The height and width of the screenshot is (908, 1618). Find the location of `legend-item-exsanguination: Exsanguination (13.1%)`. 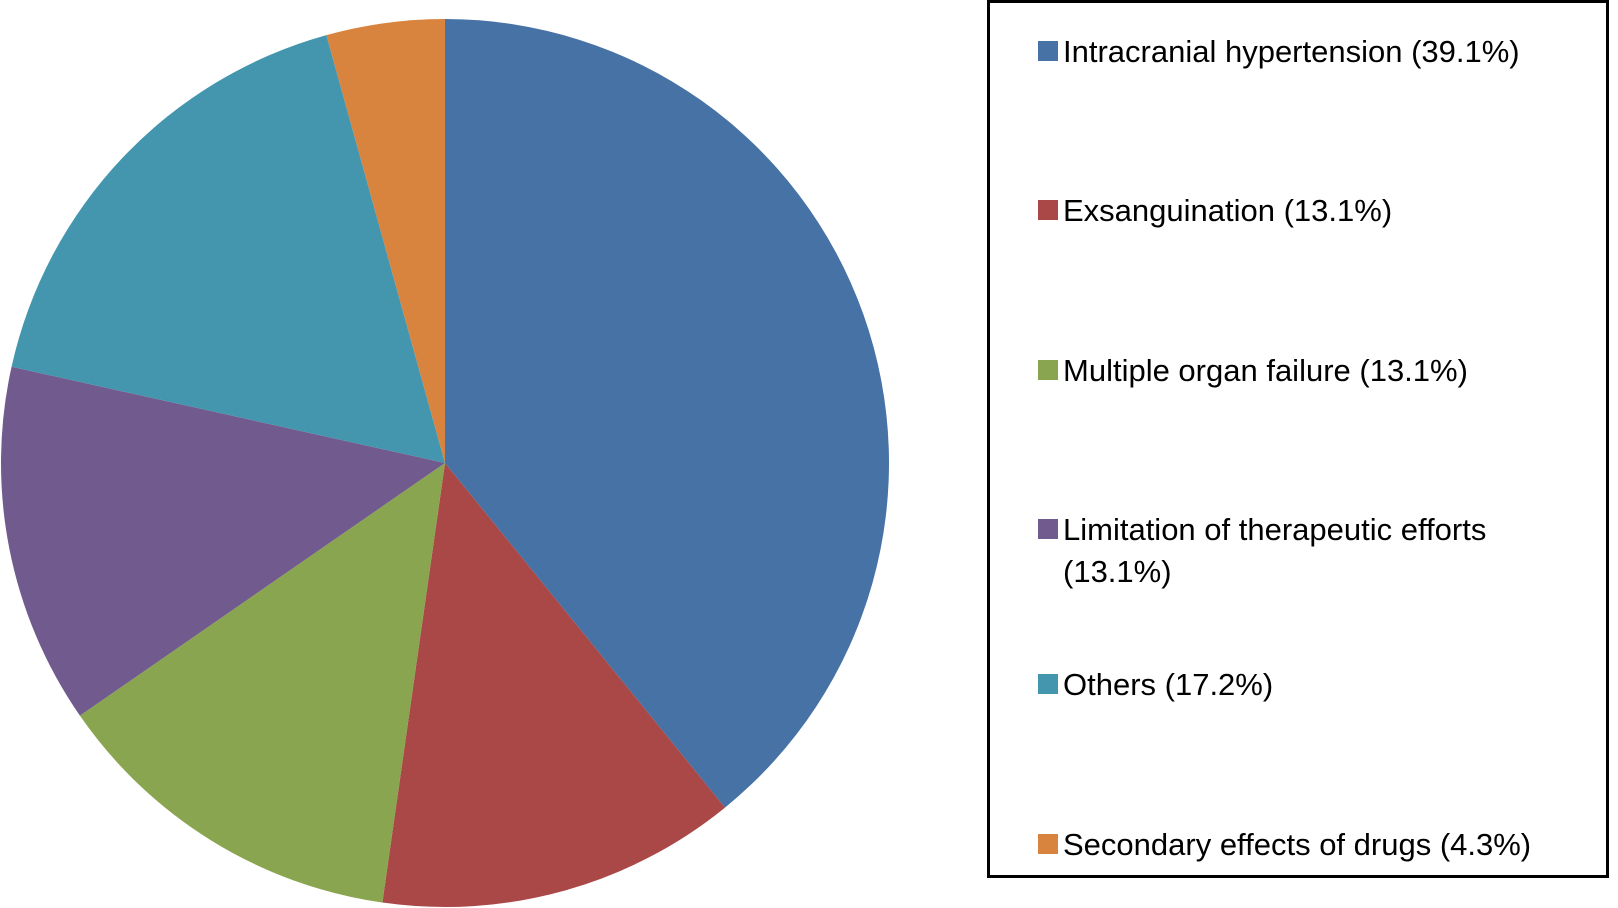

legend-item-exsanguination: Exsanguination (13.1%) is located at coordinates (1315, 211).